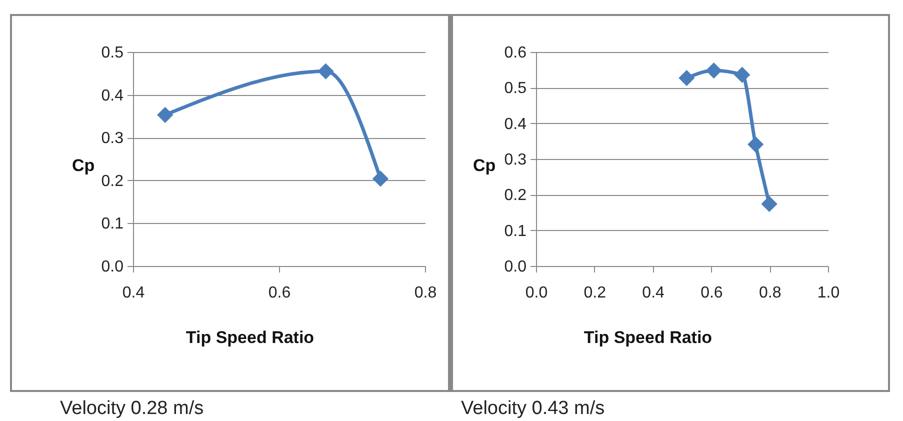 This screenshot has width=903, height=421. Describe the element at coordinates (132, 409) in the screenshot. I see `text: Velocity 0.28 m/s` at that location.